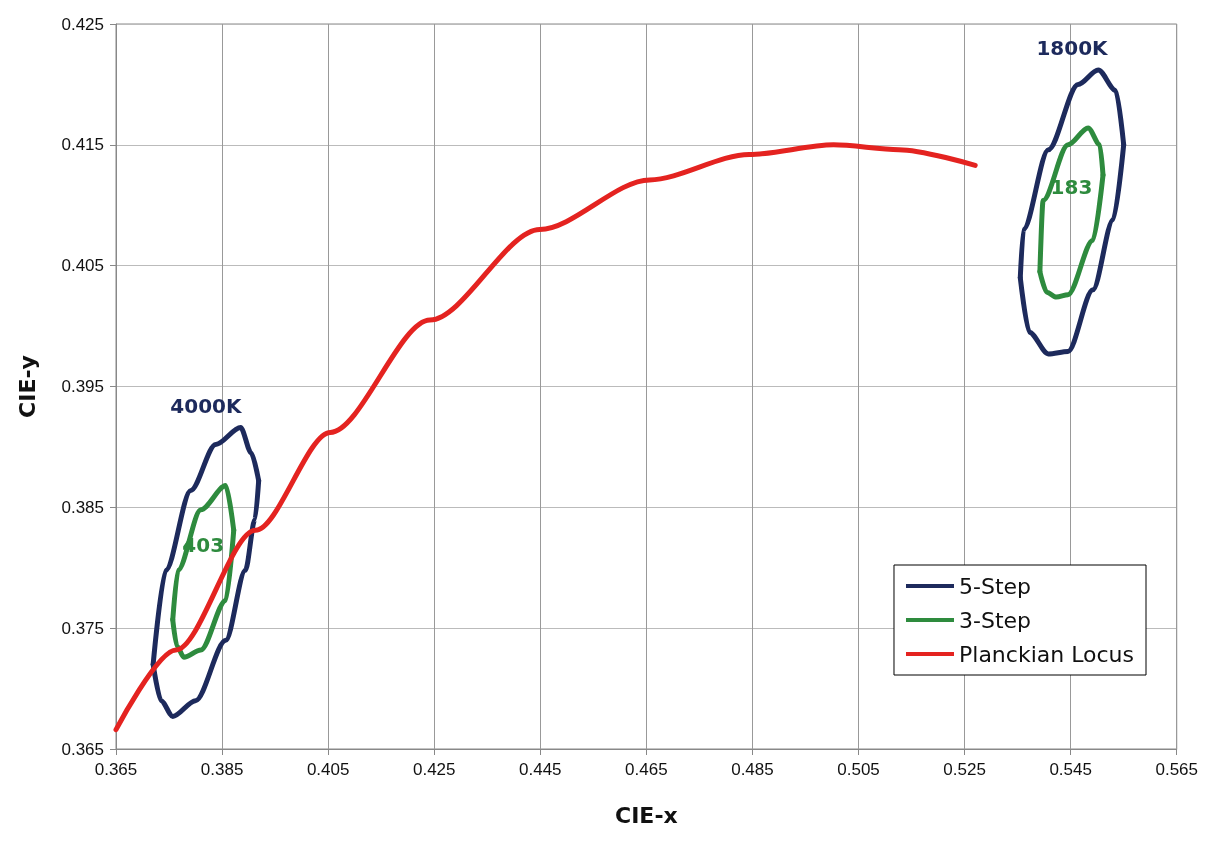 This screenshot has width=1209, height=843. I want to click on y-tick-label: 0.415, so click(82, 145).